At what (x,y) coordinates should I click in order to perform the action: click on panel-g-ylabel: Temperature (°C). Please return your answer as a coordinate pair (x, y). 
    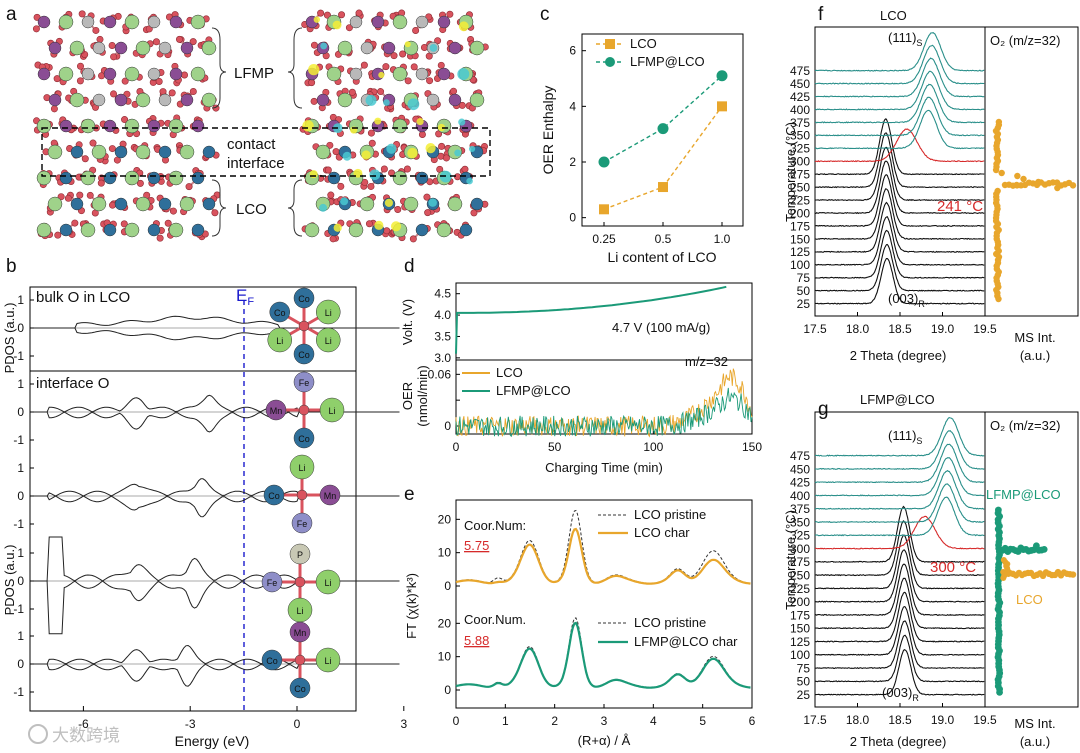
    Looking at the image, I should click on (790, 560).